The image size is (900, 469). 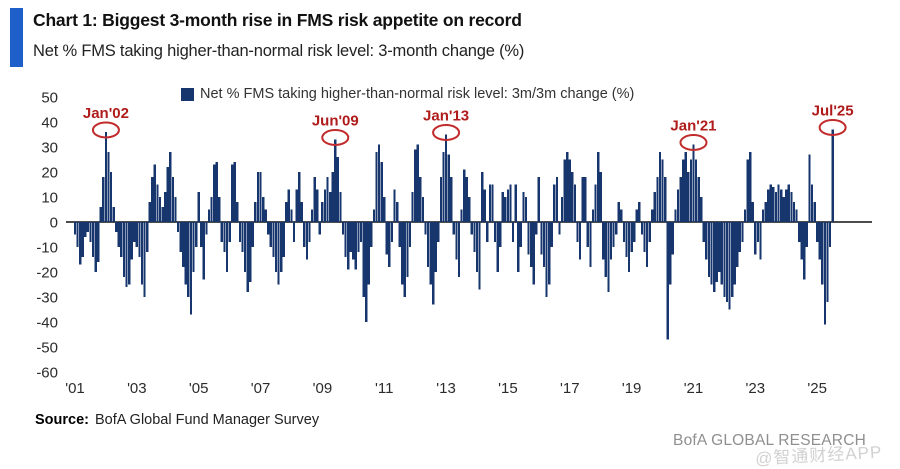 What do you see at coordinates (47, 248) in the screenshot?
I see `y-tick-label: -10` at bounding box center [47, 248].